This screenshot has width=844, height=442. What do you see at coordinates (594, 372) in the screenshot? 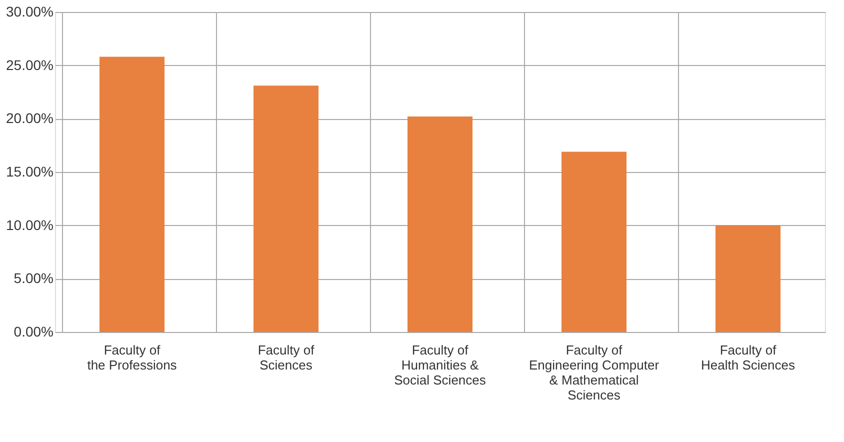
I see `x-tick-label: Faculty of Engineering Computer & Mathematical Sciences` at bounding box center [594, 372].